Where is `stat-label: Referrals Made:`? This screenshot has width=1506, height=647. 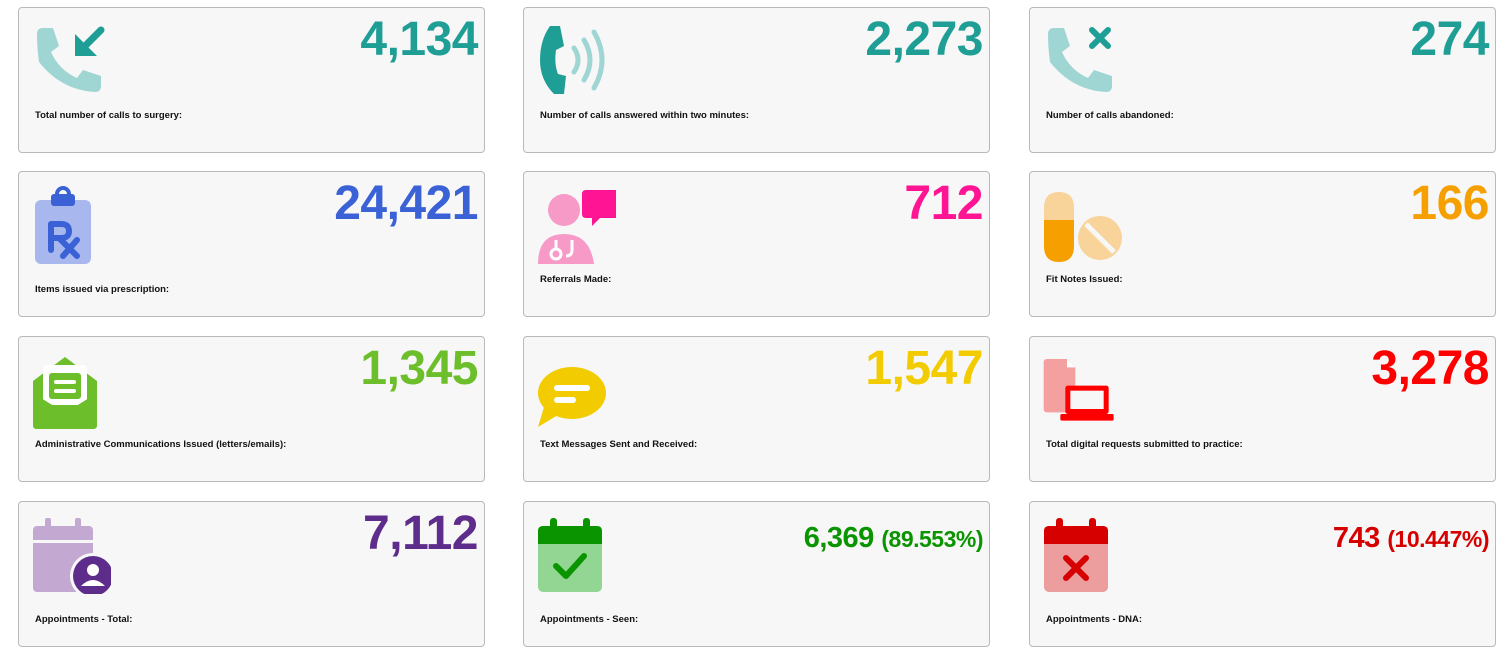 stat-label: Referrals Made: is located at coordinates (576, 279).